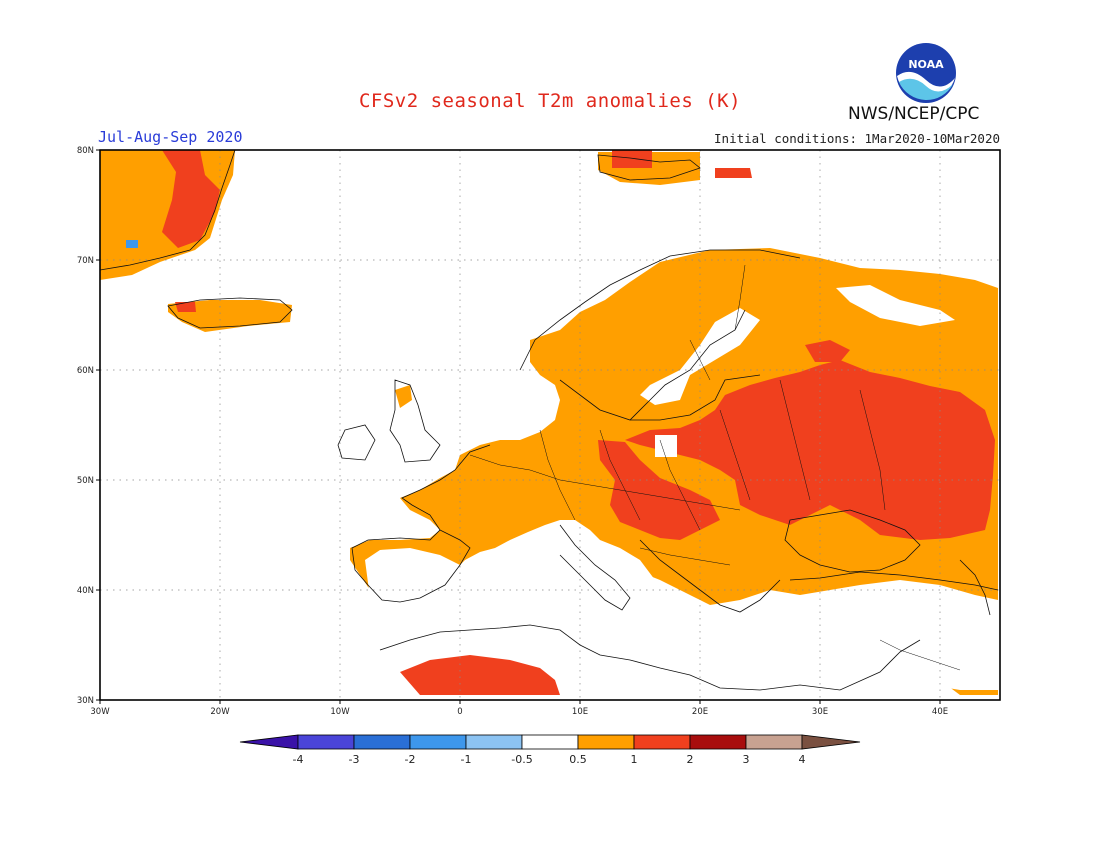 The width and height of the screenshot is (1100, 850). What do you see at coordinates (170, 137) in the screenshot?
I see `season-label: Jul-Aug-Sep 2020` at bounding box center [170, 137].